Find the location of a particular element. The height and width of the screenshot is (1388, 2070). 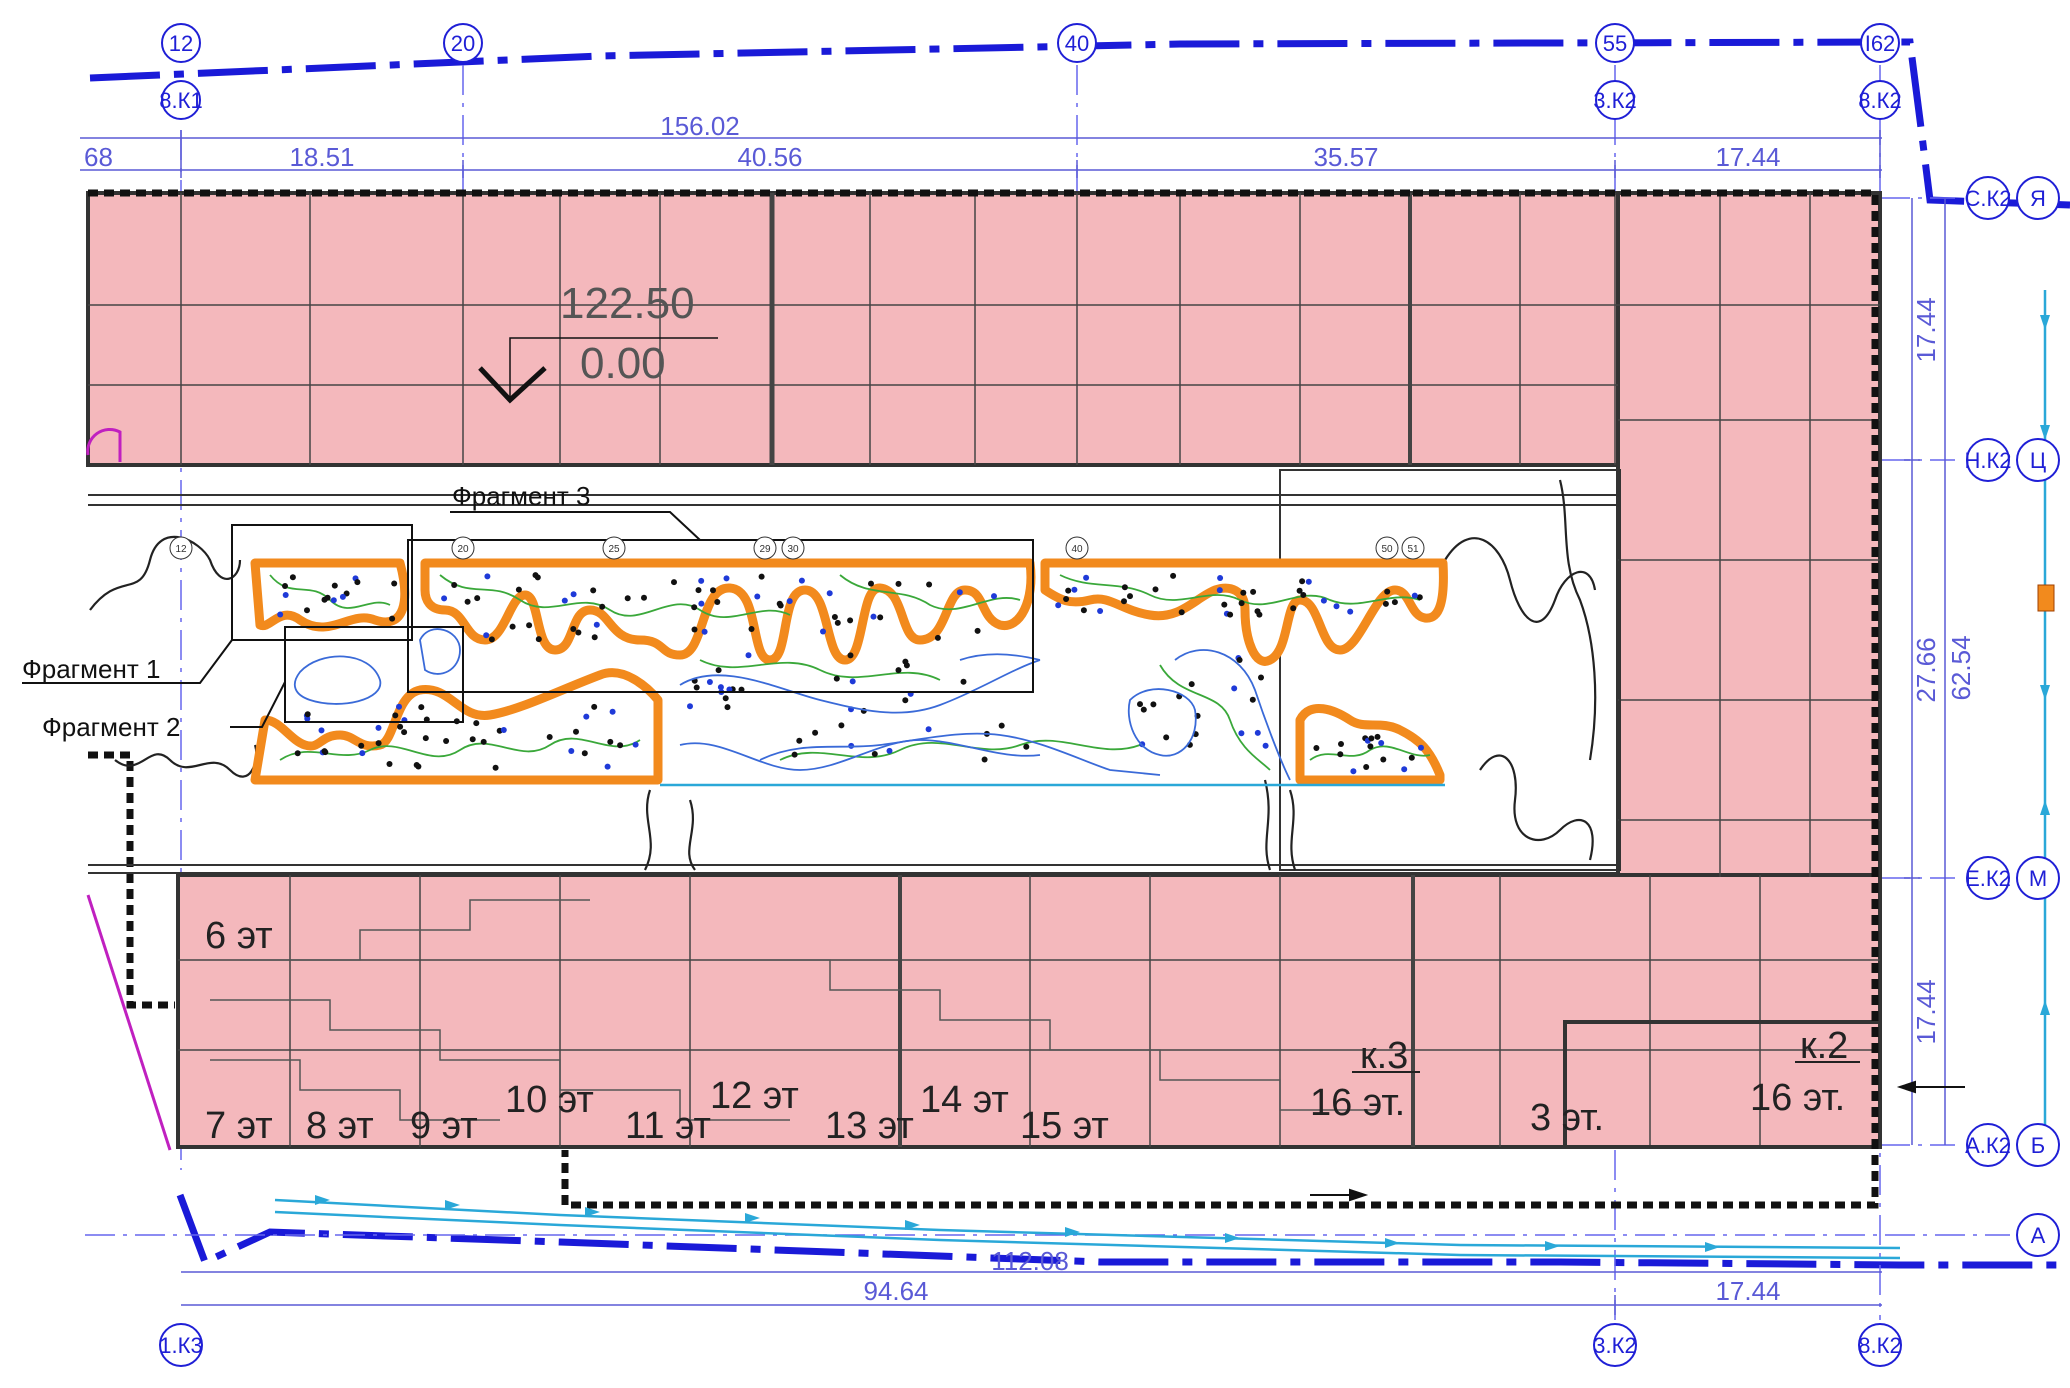

fragment-2-frame is located at coordinates (374, 674).